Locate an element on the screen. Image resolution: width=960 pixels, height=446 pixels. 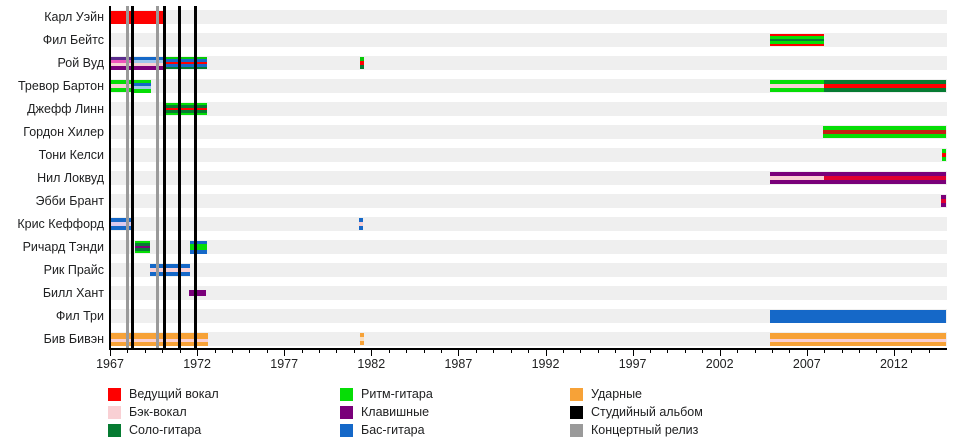
member-label: Фил Три is located at coordinates (79, 316).